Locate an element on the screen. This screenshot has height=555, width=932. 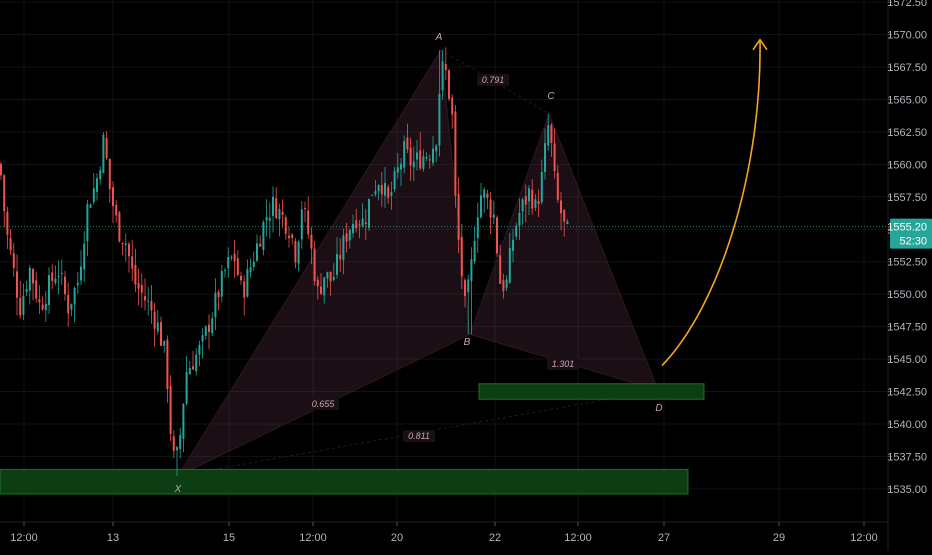
ratio-value: 0.791 is located at coordinates (493, 80).